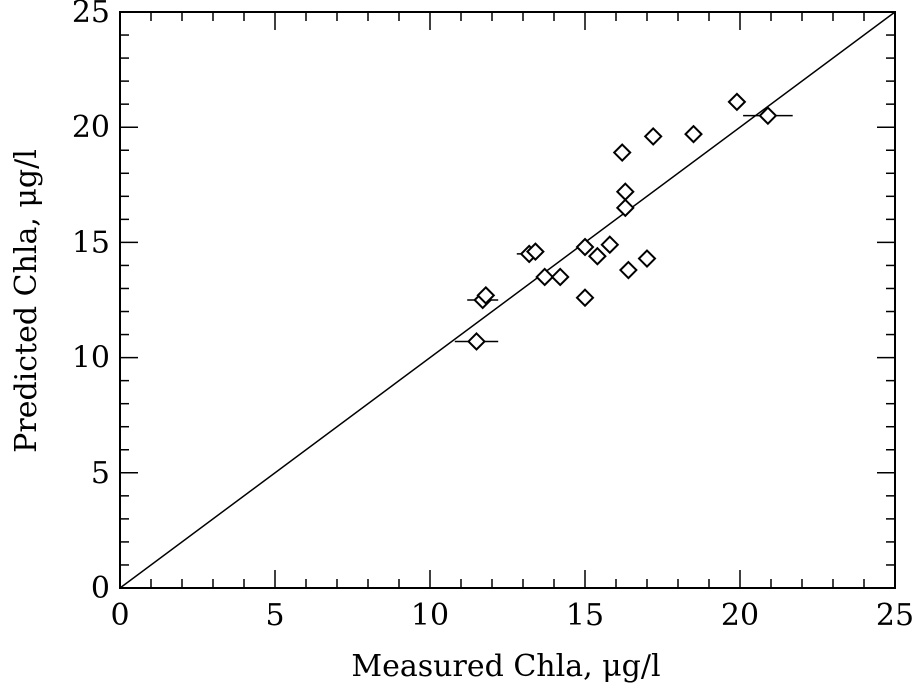  What do you see at coordinates (274, 615) in the screenshot?
I see `x-tick-label: 5` at bounding box center [274, 615].